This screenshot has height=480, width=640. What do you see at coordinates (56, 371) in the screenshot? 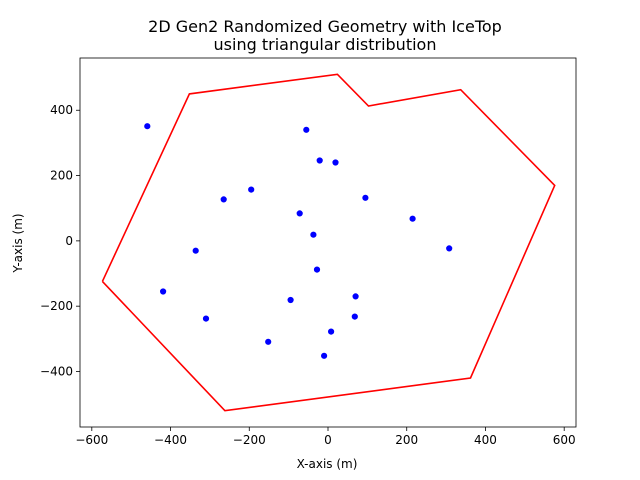
I see `y-tick-label: −400` at bounding box center [56, 371].